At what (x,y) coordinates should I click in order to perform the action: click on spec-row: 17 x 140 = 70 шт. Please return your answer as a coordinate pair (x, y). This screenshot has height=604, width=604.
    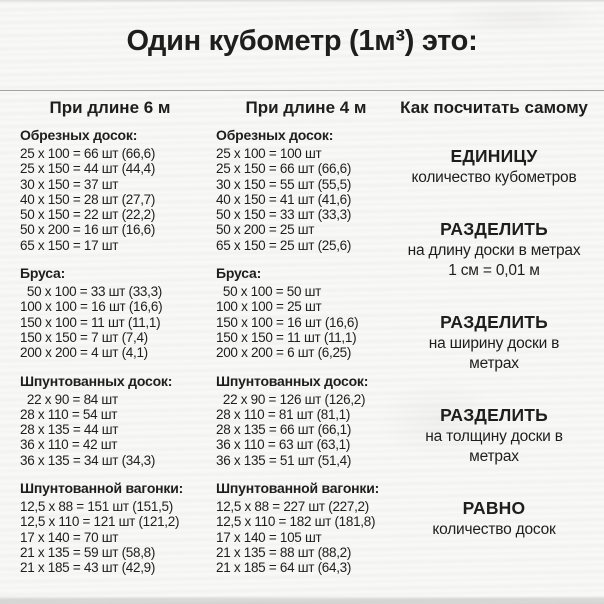
    Looking at the image, I should click on (69, 537).